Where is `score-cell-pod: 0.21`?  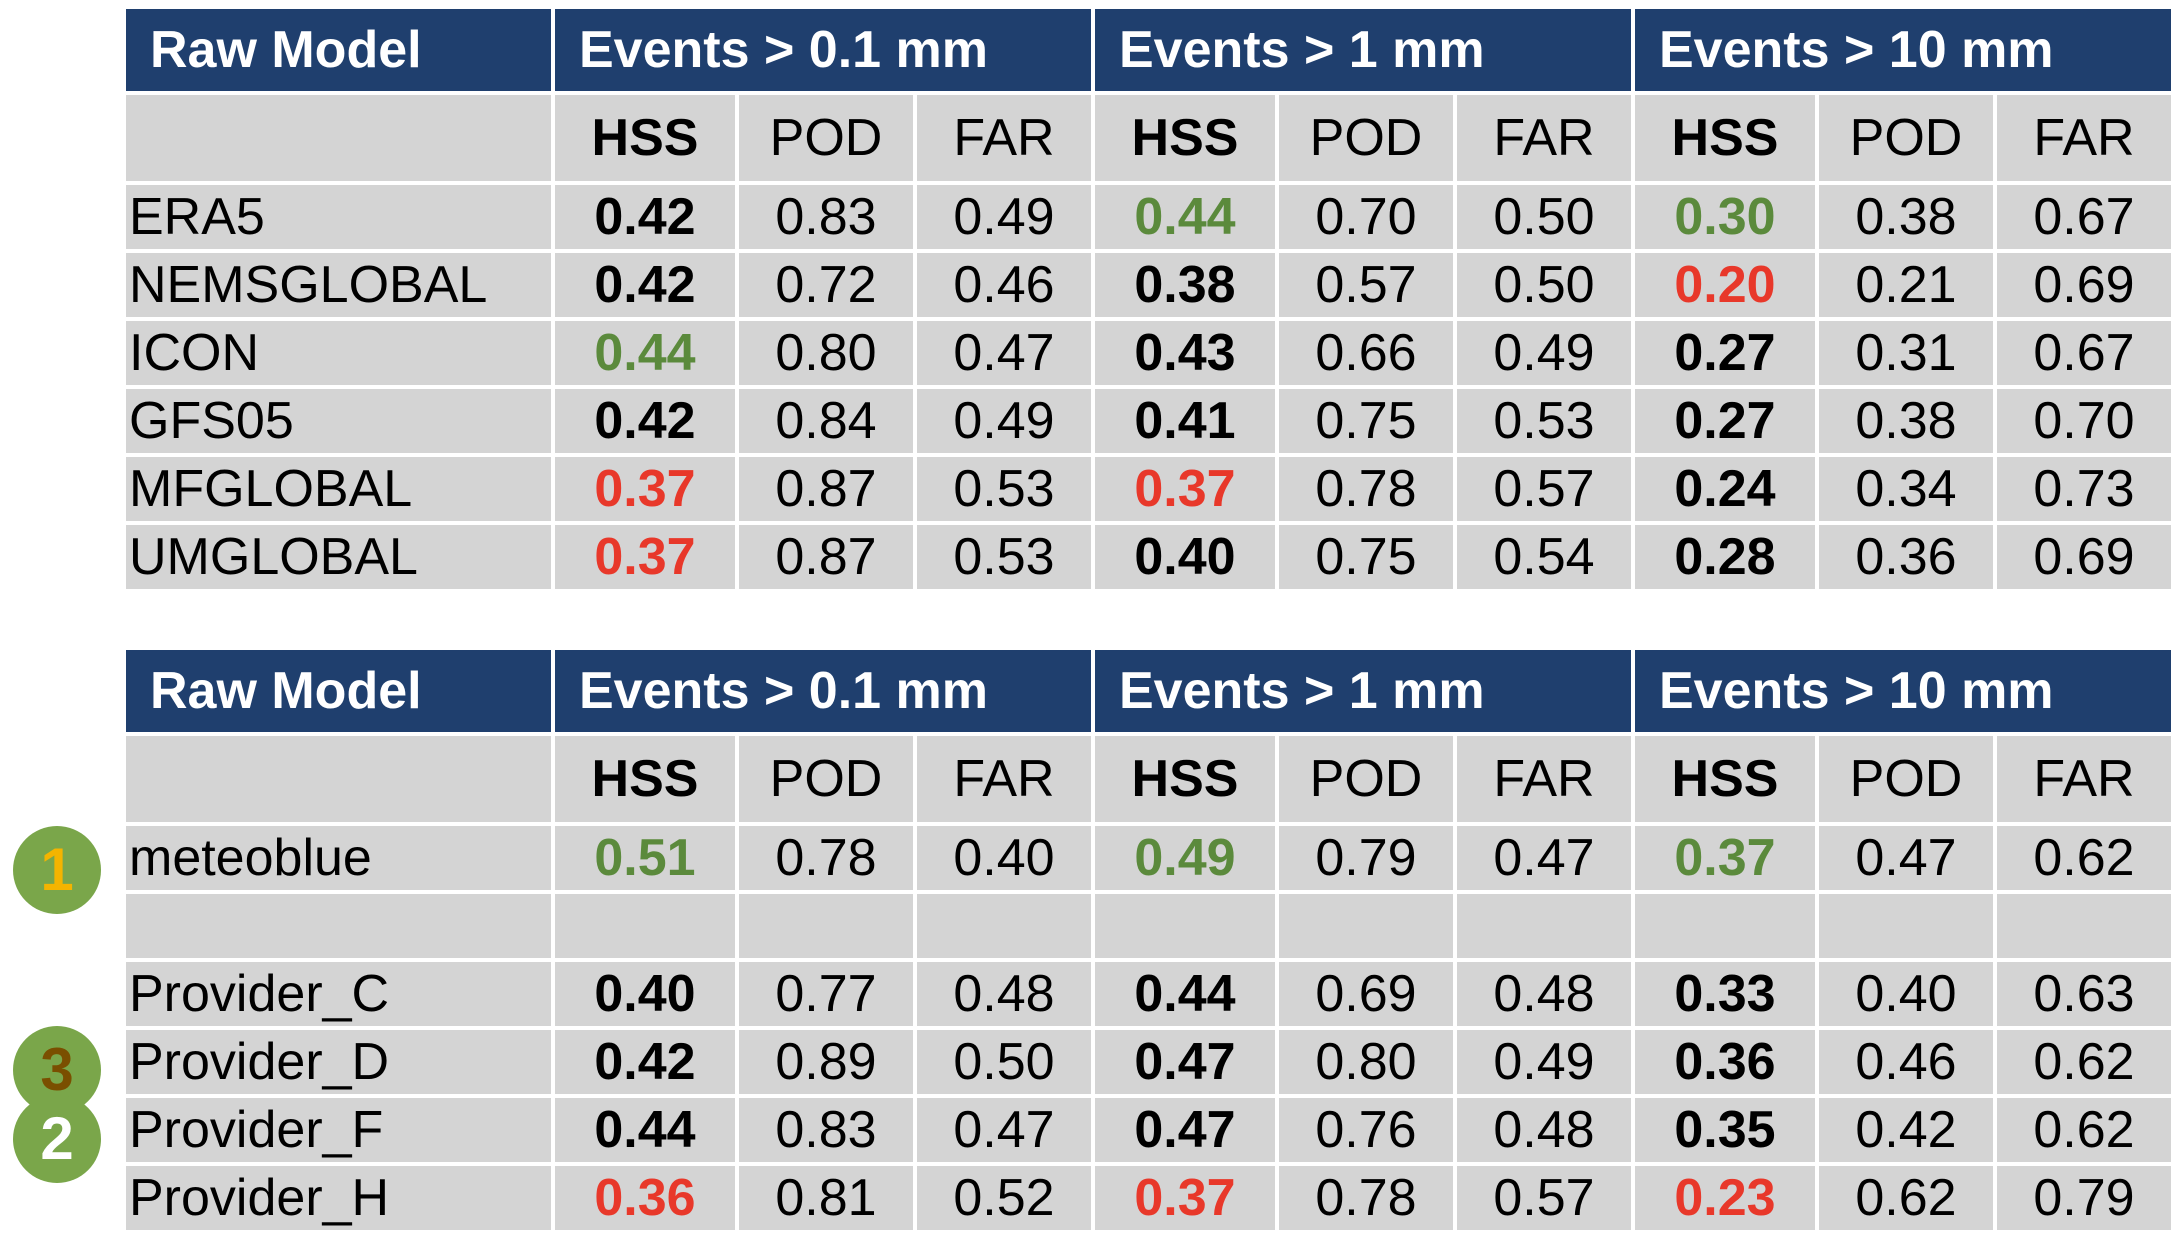 score-cell-pod: 0.21 is located at coordinates (1906, 285).